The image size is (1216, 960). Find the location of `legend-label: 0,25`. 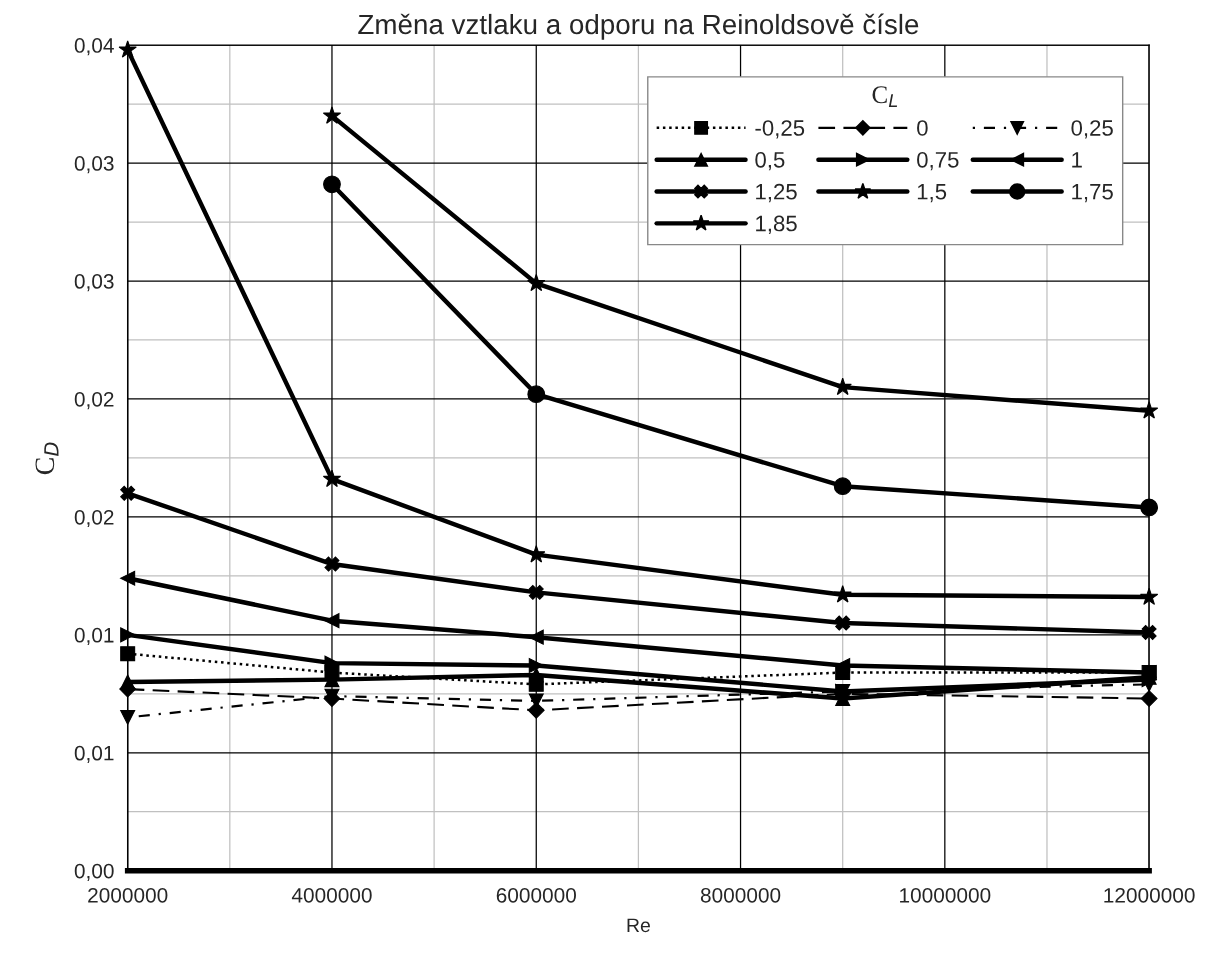

legend-label: 0,25 is located at coordinates (1092, 129).